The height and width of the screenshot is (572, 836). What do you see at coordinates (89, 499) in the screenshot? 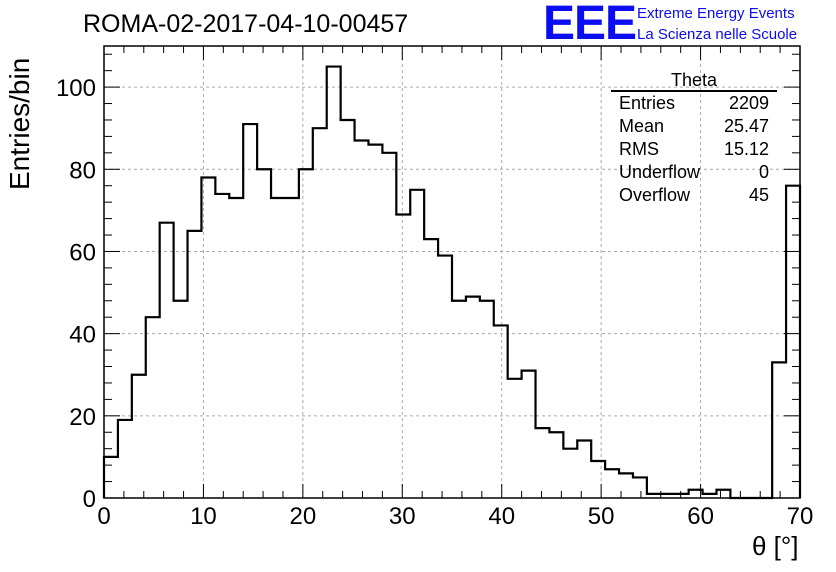
I see `y-tick-label: 0` at bounding box center [89, 499].